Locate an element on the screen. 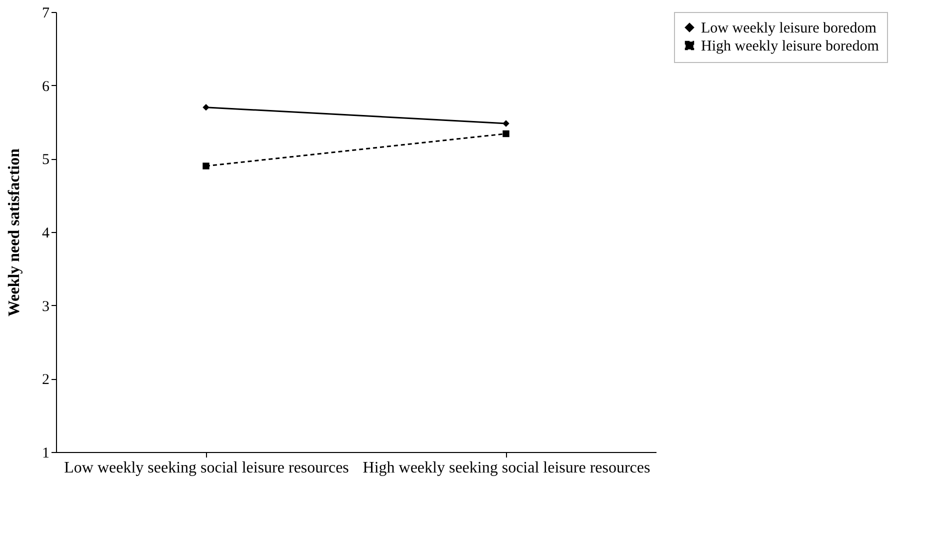  legend-label: Low weekly leisure boredom is located at coordinates (789, 28).